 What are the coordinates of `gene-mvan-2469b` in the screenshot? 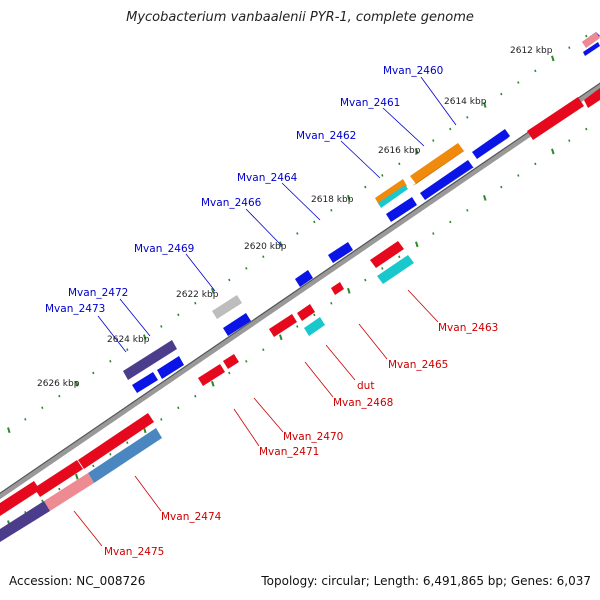 It's located at (237, 324).